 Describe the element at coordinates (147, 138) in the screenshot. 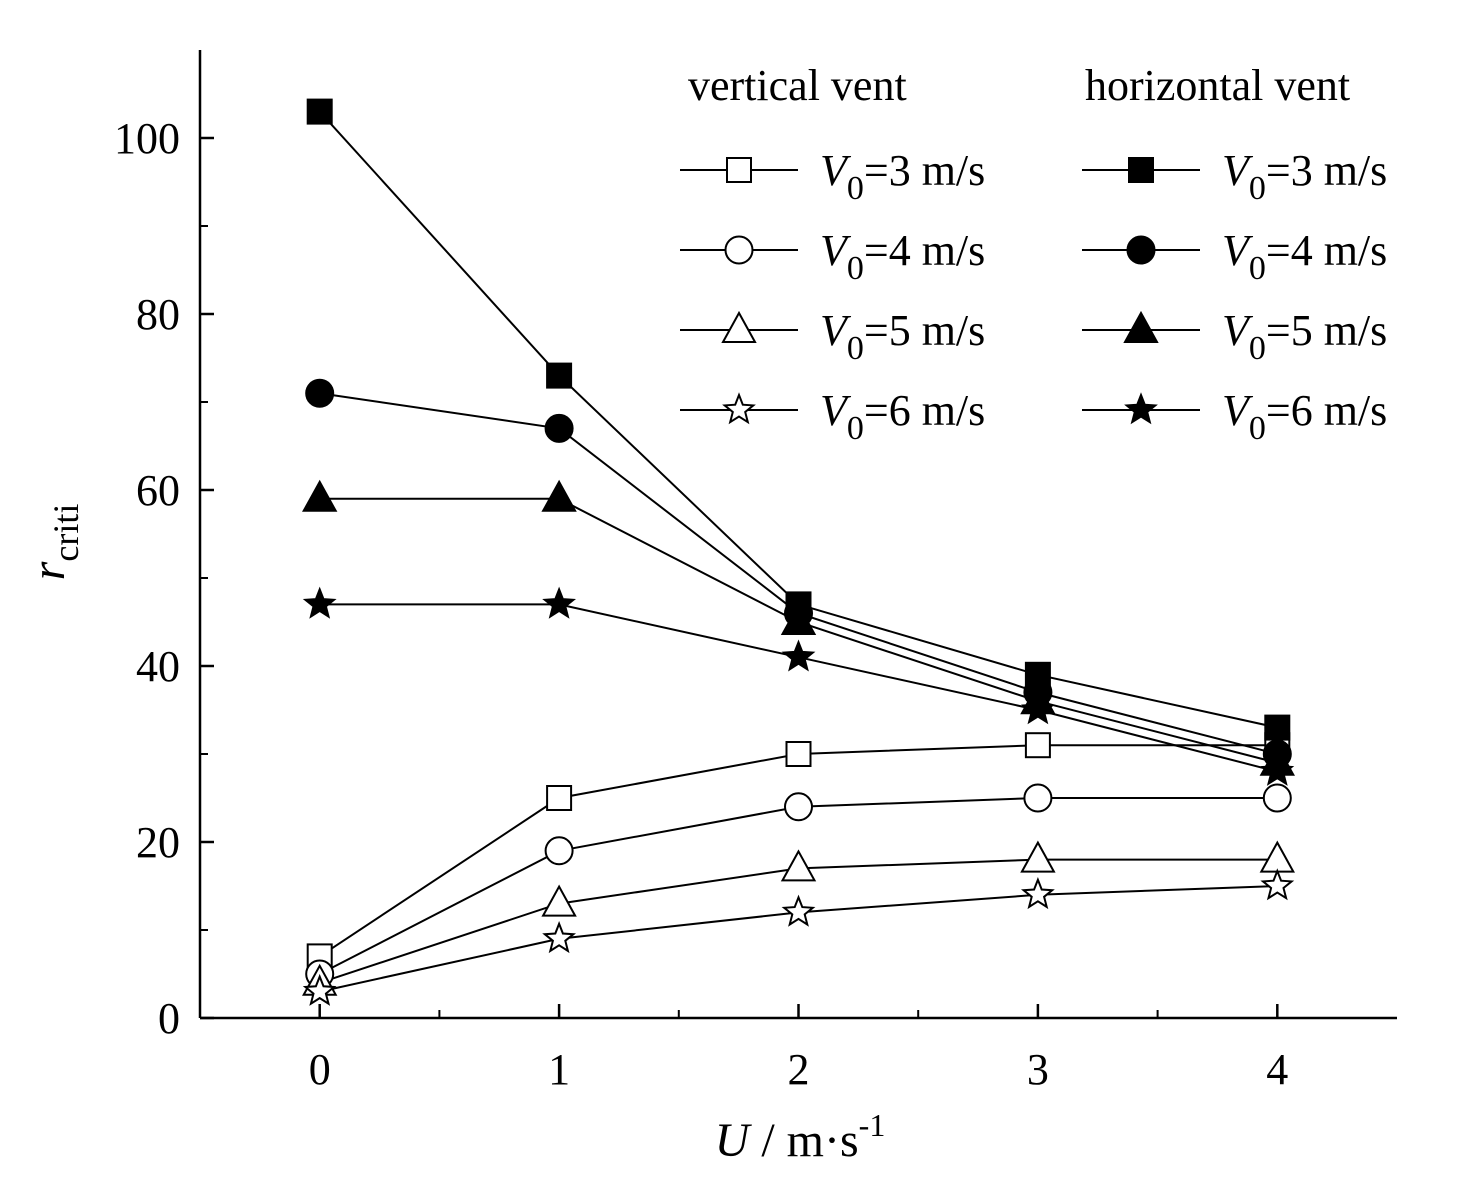

I see `y-tick-label: 100` at that location.